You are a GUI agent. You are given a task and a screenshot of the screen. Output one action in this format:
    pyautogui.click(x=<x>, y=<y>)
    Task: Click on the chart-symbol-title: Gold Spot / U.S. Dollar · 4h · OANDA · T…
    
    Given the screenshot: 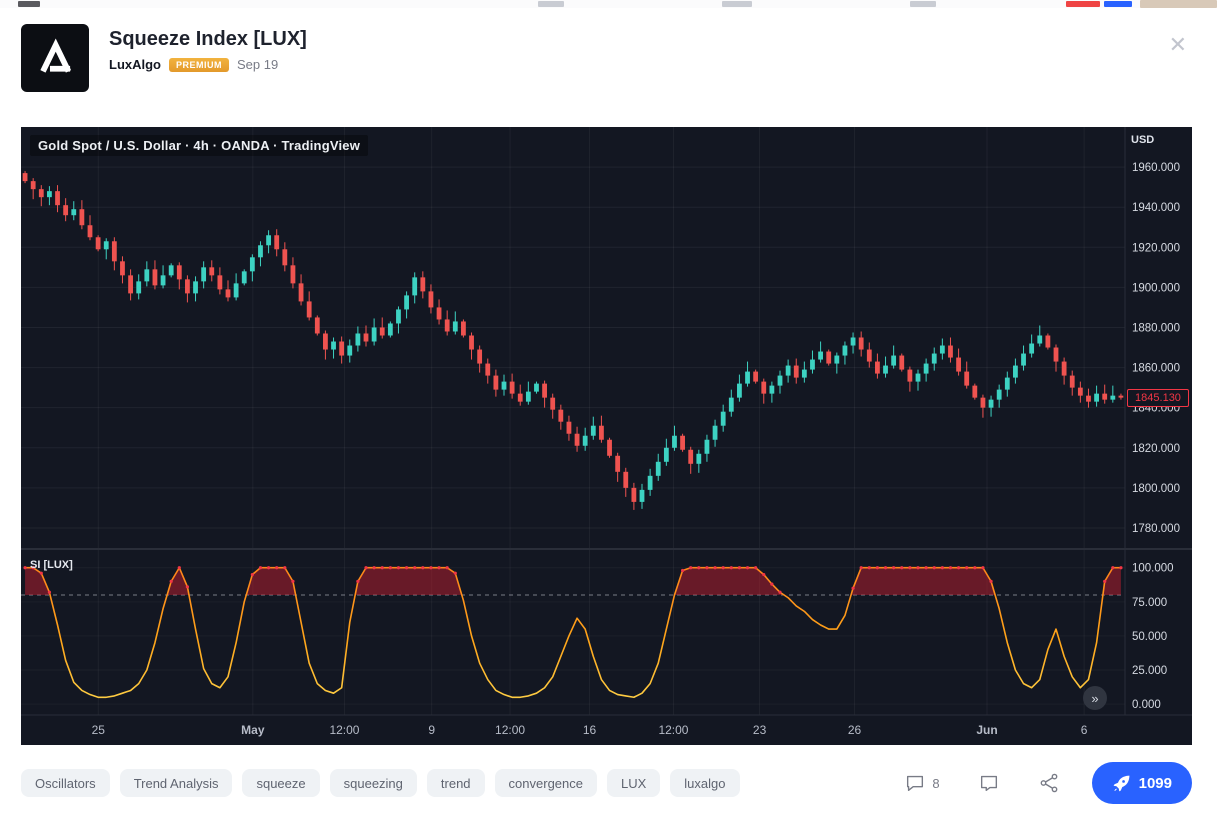 What is the action you would take?
    pyautogui.click(x=199, y=145)
    